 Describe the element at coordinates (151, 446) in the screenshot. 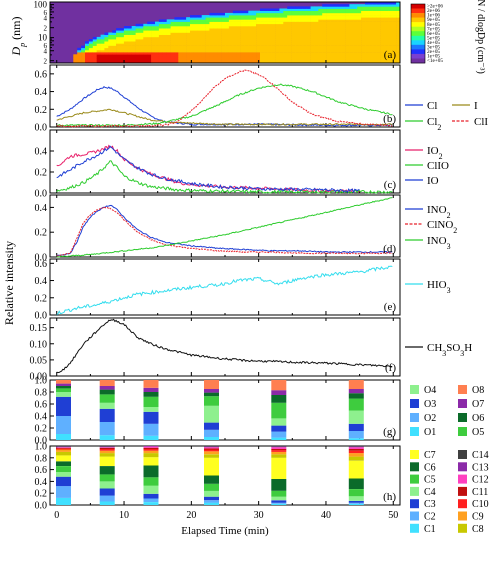

I see `stack-segment-C13` at that location.